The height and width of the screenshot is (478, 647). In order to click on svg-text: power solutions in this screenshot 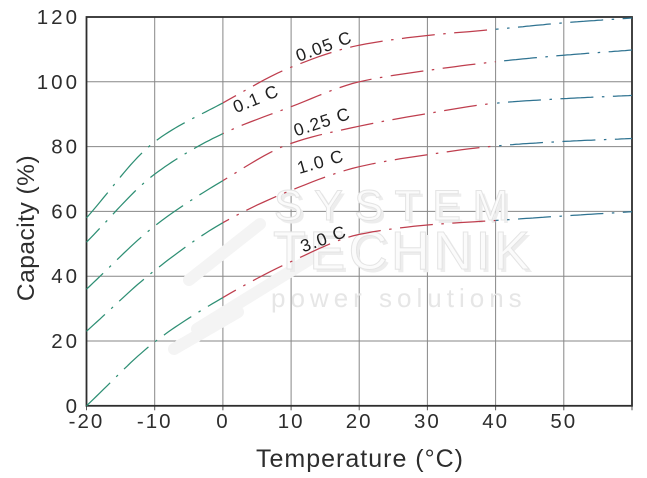, I will do `click(399, 298)`.